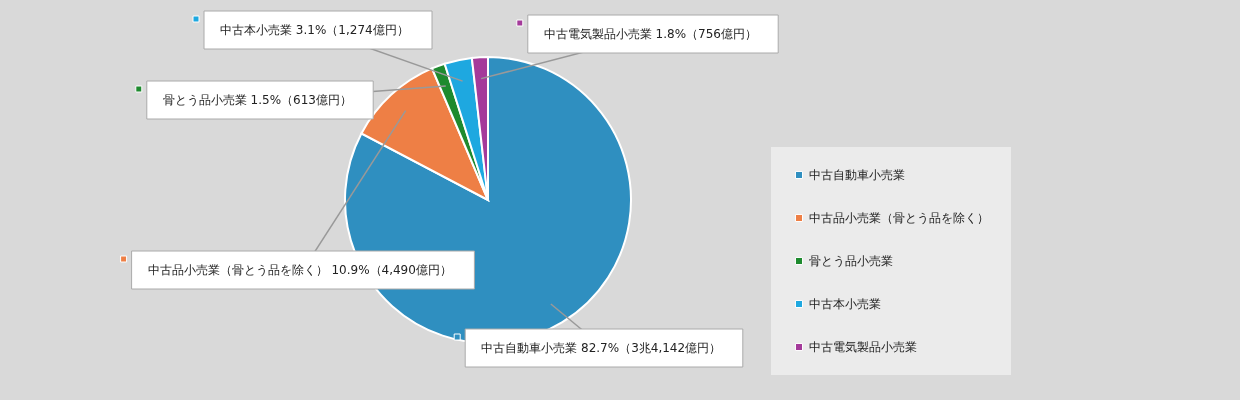  I want to click on legend-label: 中古自動車小売業, so click(857, 175).